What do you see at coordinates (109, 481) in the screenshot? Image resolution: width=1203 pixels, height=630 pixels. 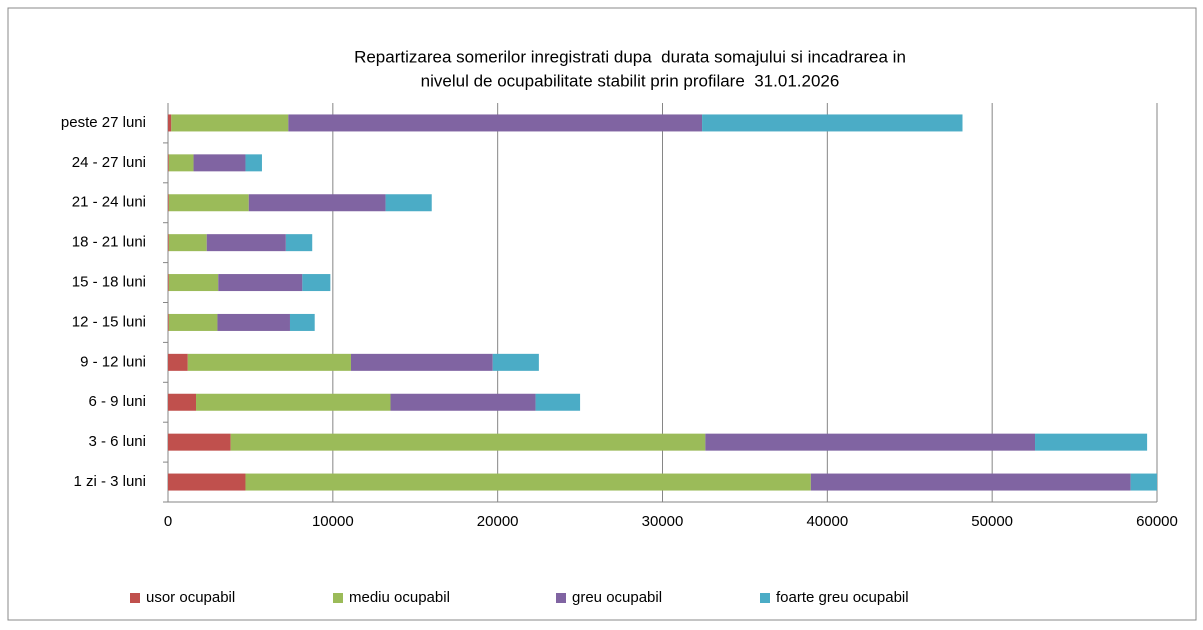 I see `y-tick-label: 1 zi - 3 luni` at bounding box center [109, 481].